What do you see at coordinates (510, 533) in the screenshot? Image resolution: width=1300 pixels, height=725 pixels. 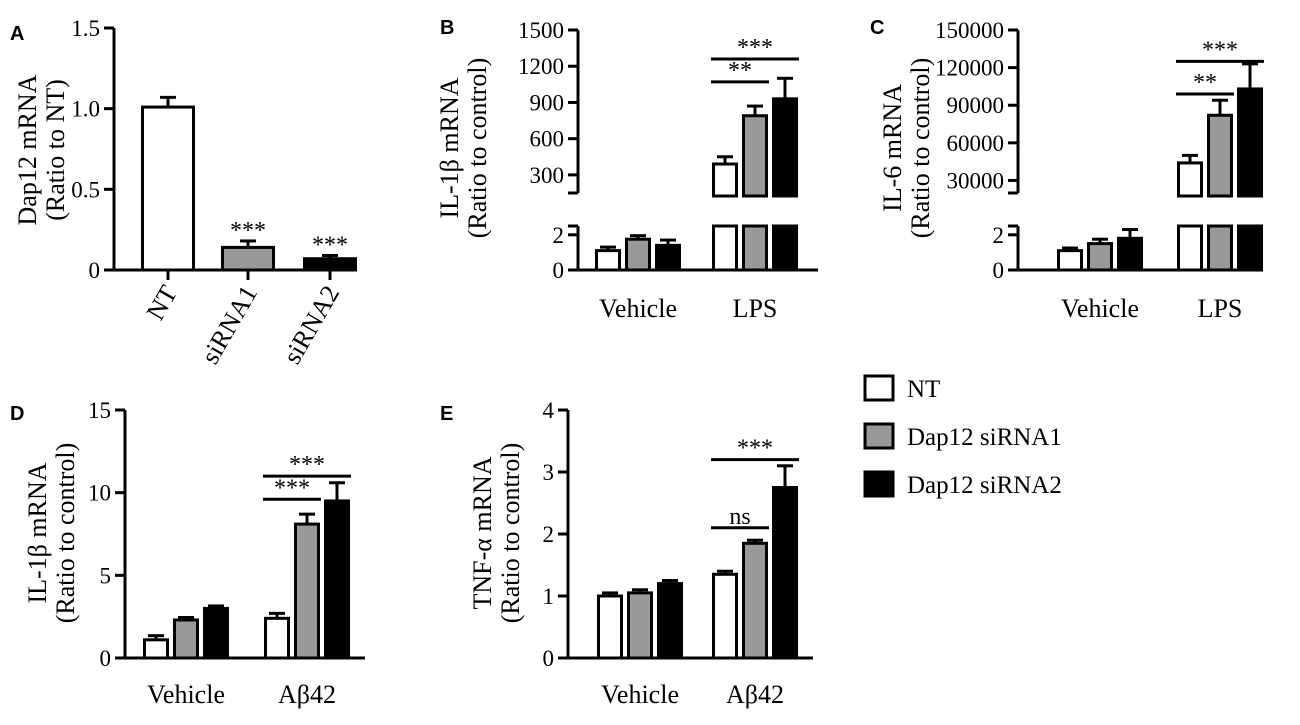 I see `e-y-axis-label-line: (Ratio to control)` at bounding box center [510, 533].